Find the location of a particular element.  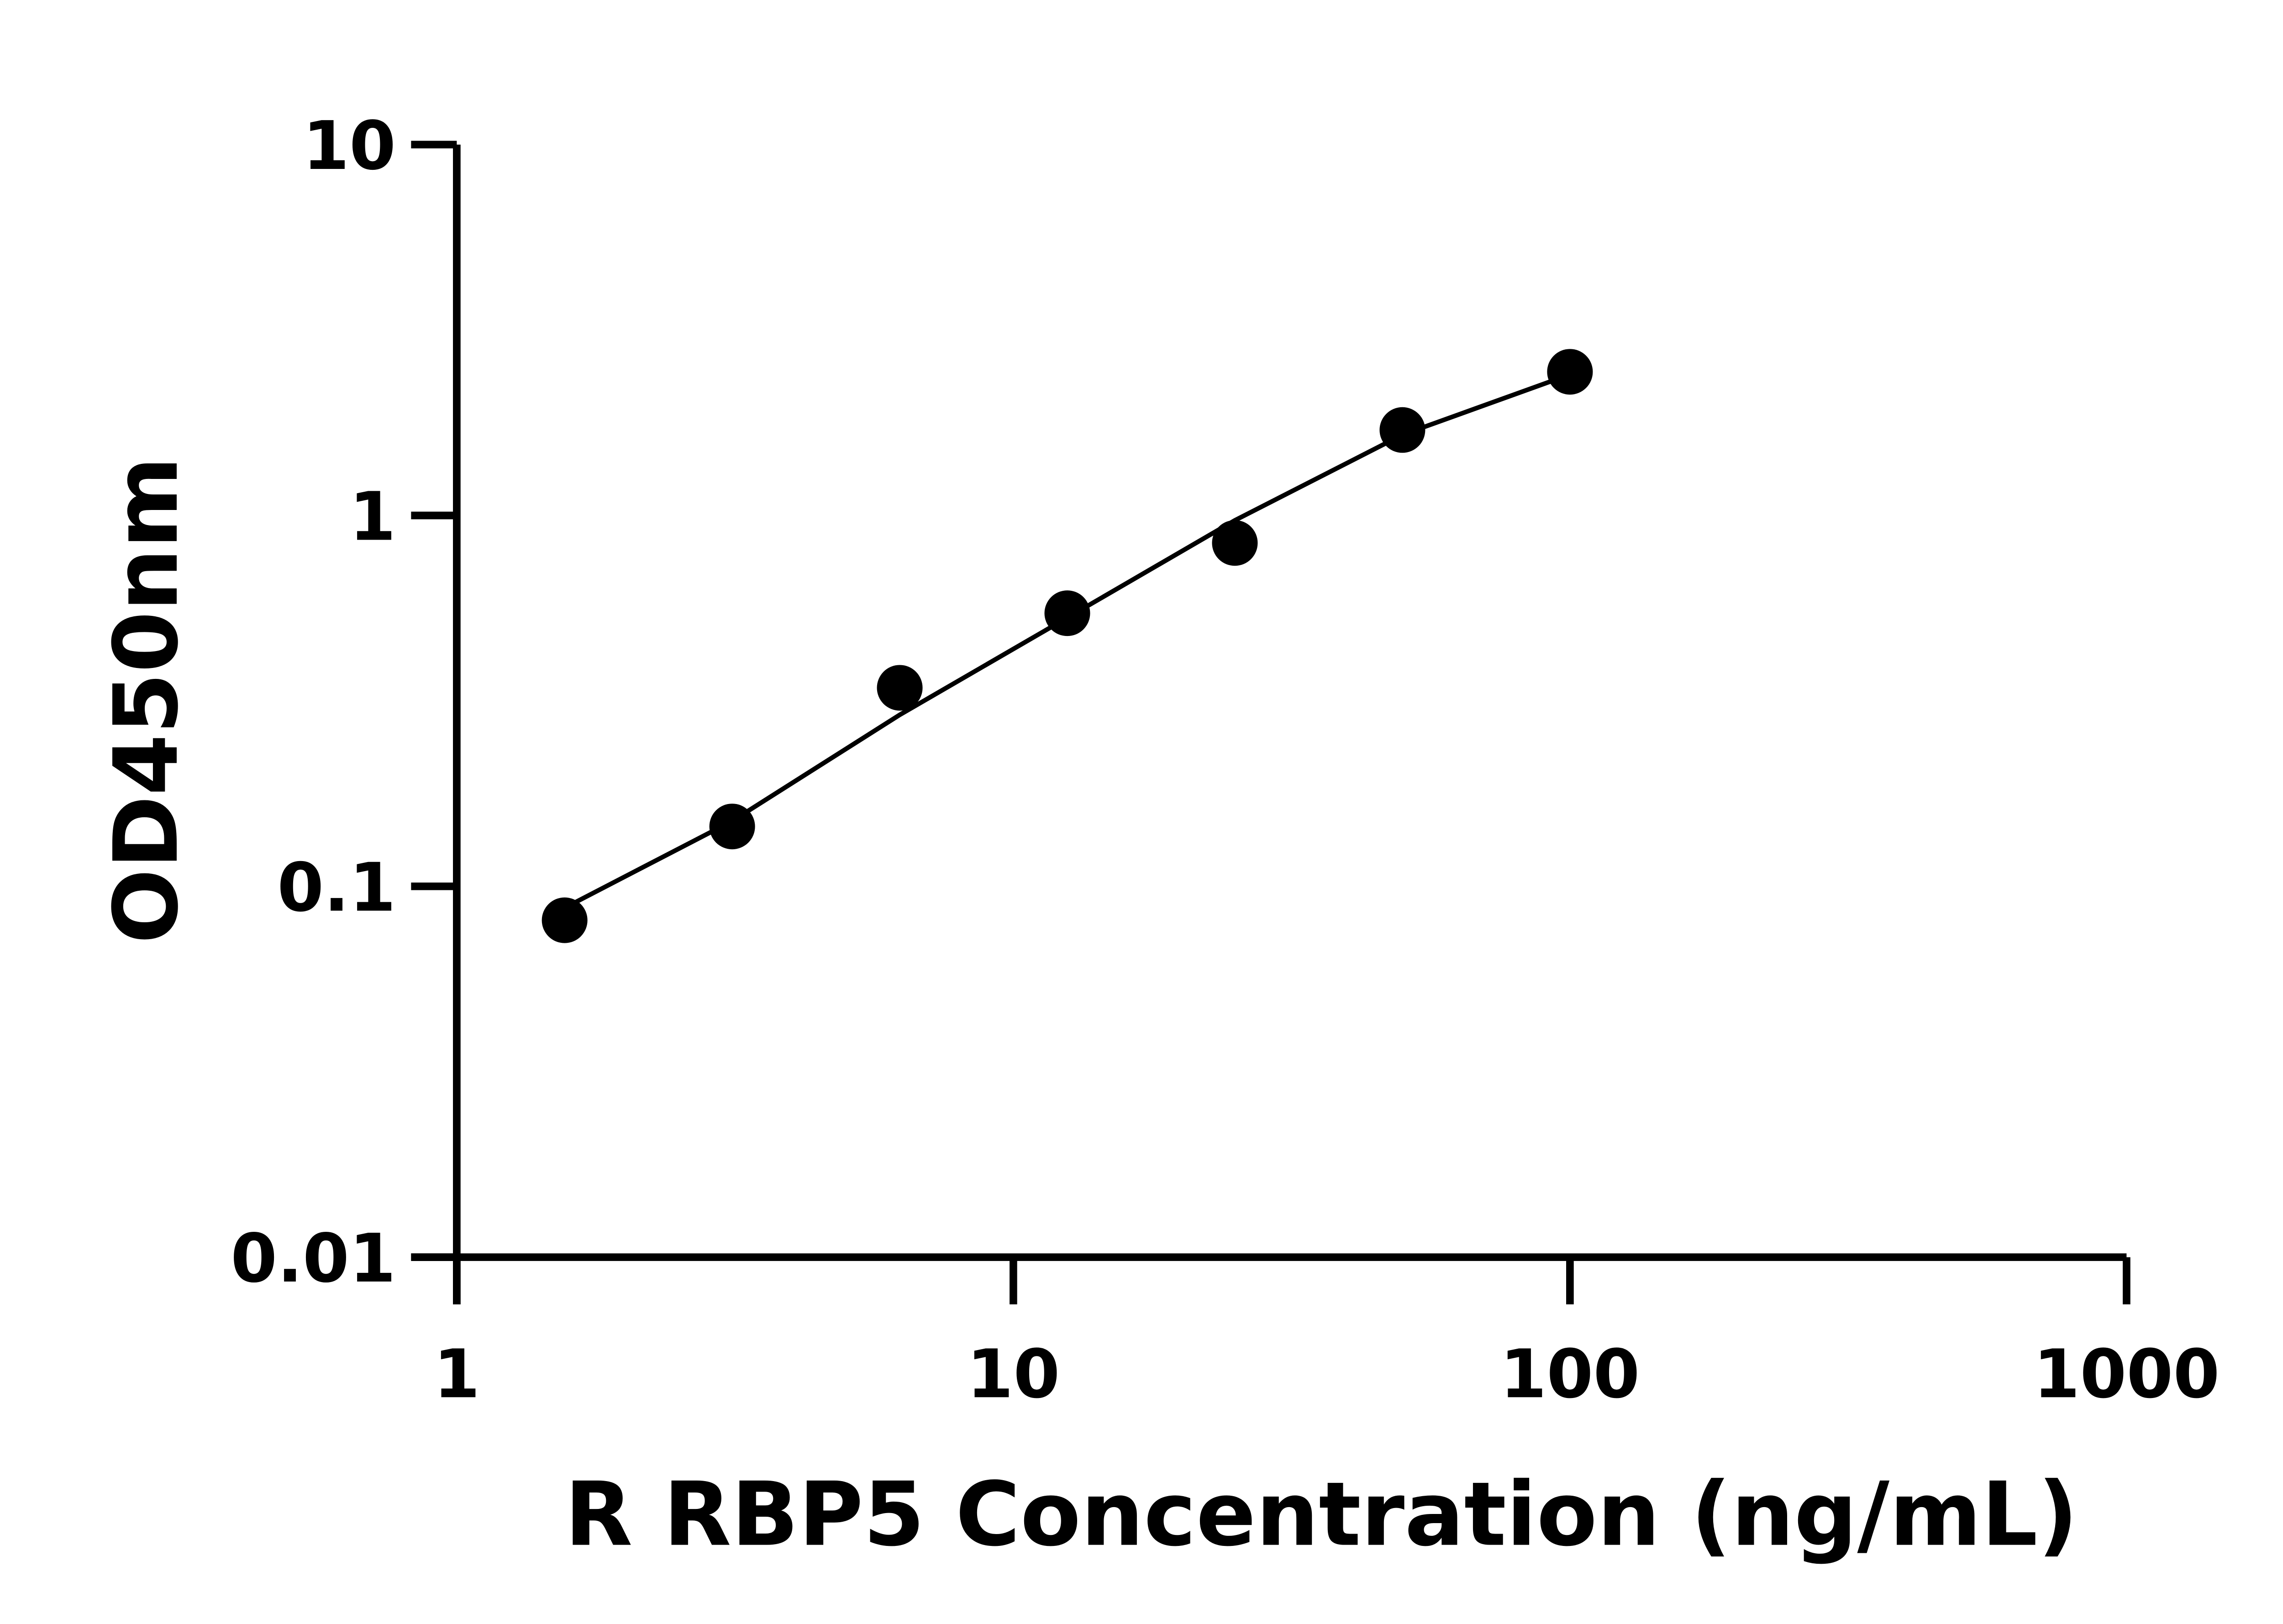

x-tick-label: 100 is located at coordinates (1570, 1374).